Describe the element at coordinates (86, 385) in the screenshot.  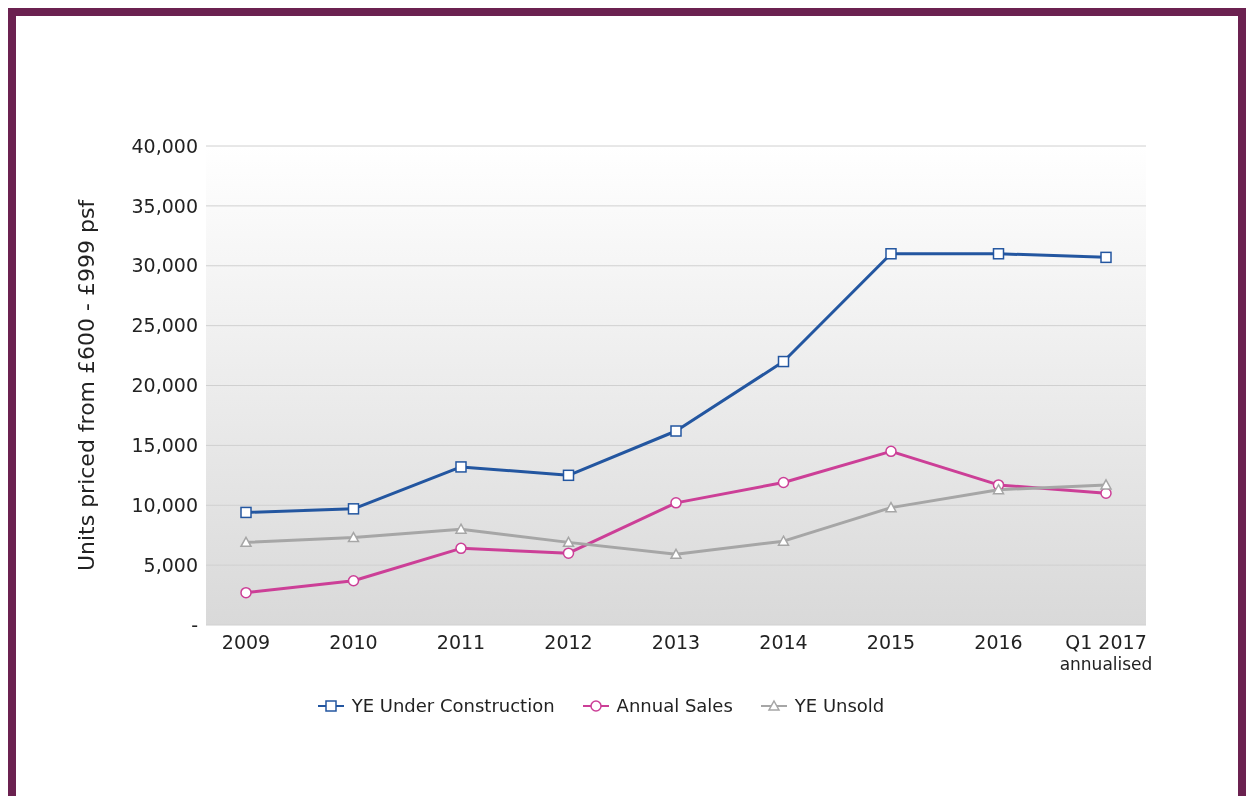
I see `y-axis-title: Units priced from £600 - £999 psf` at that location.